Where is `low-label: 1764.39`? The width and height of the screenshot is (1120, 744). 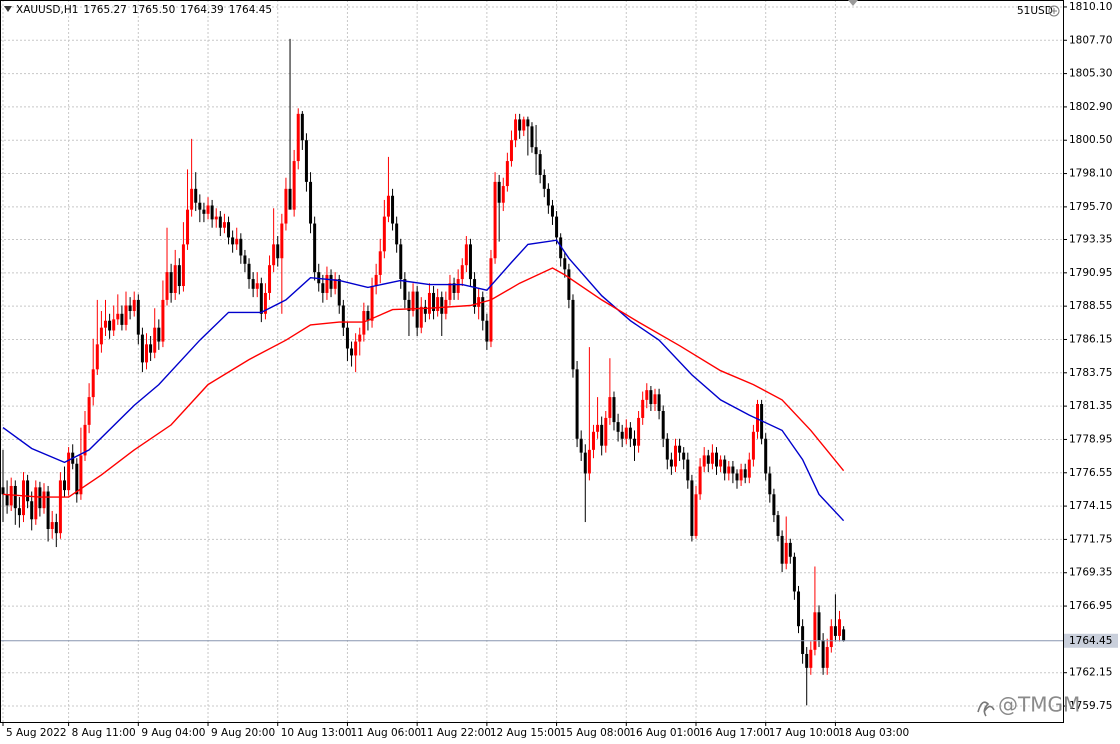 low-label: 1764.39 is located at coordinates (201, 10).